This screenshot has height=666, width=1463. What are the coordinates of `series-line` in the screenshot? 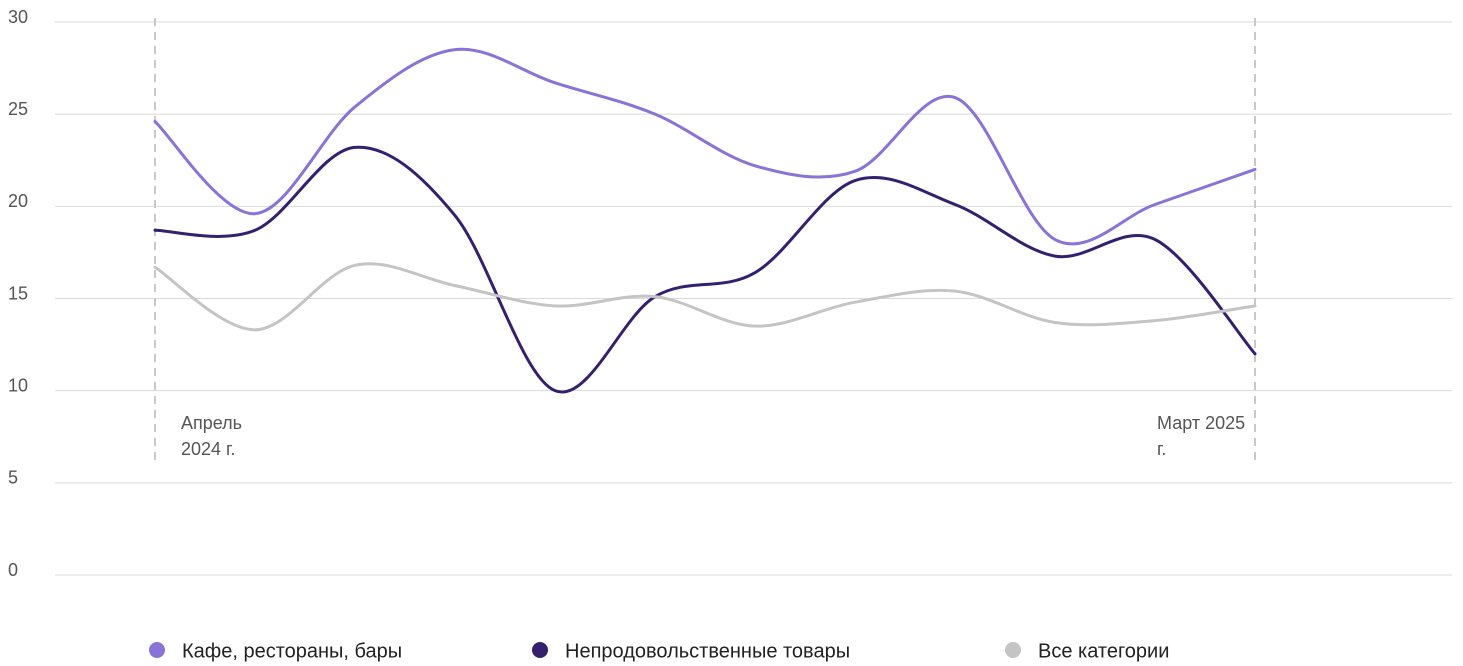 It's located at (705, 297).